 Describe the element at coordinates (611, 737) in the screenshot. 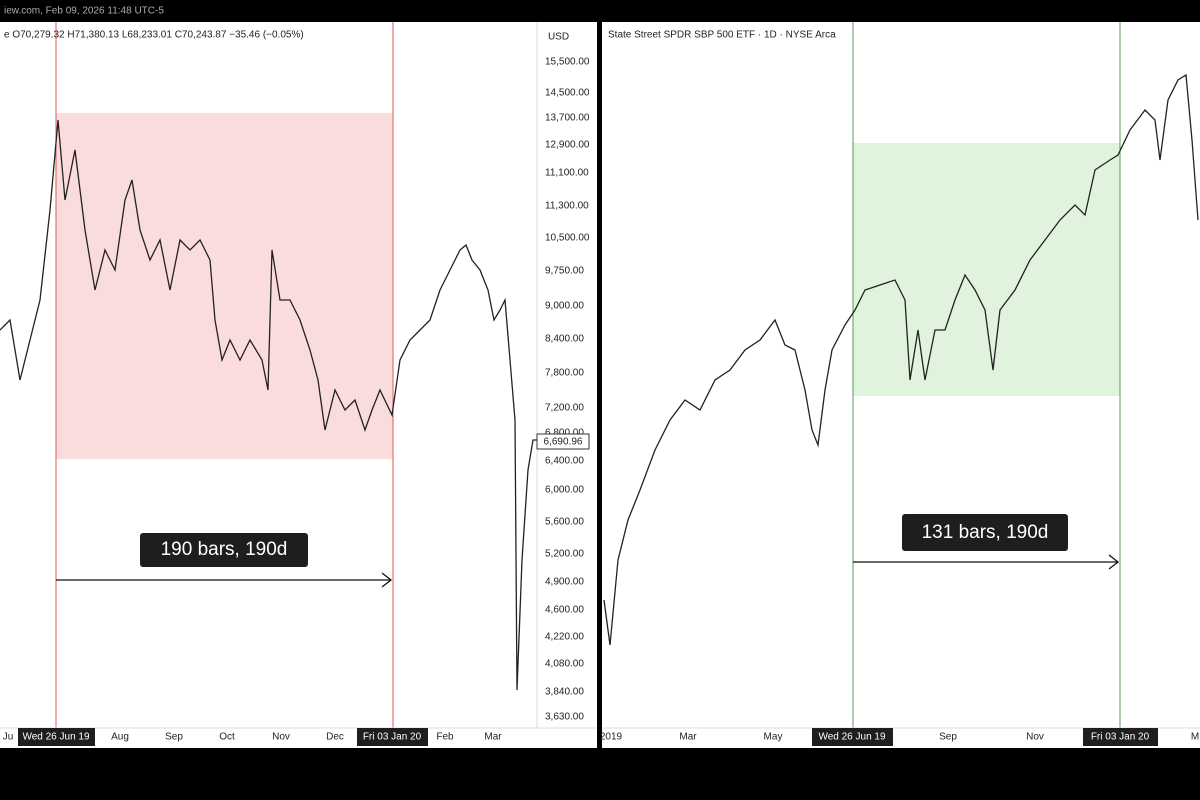

I see `x-axis-label: 2019` at that location.